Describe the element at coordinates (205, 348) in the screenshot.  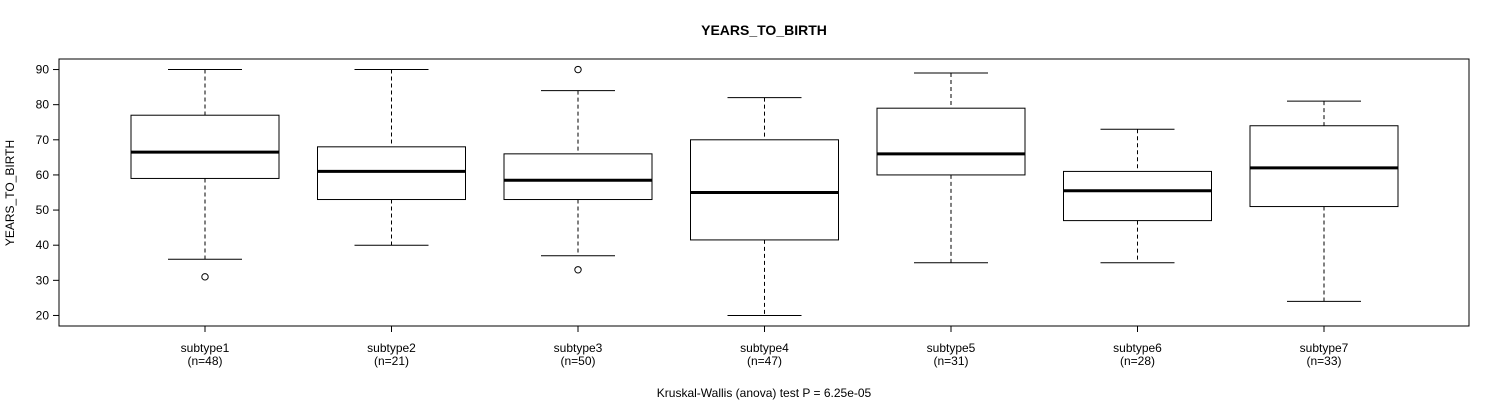
I see `category-label: subtype1` at that location.